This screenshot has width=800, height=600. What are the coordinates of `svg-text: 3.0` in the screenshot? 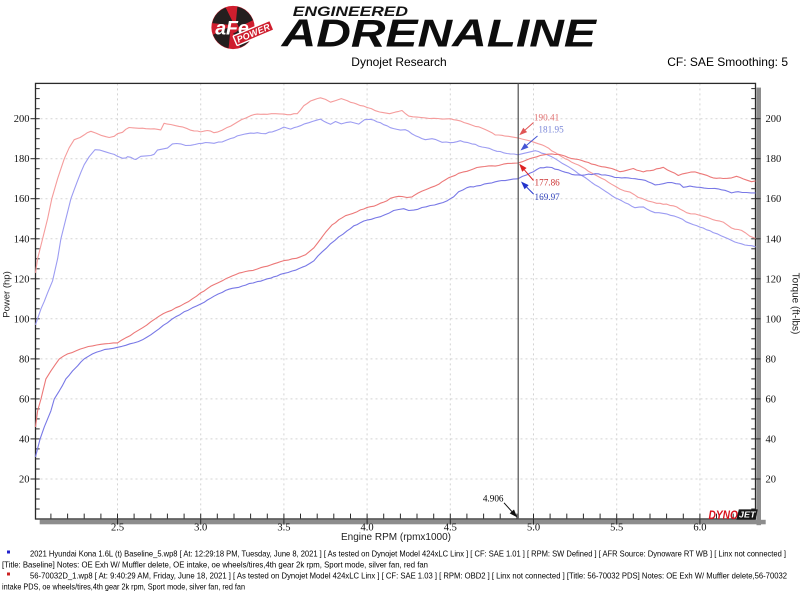 It's located at (200, 528).